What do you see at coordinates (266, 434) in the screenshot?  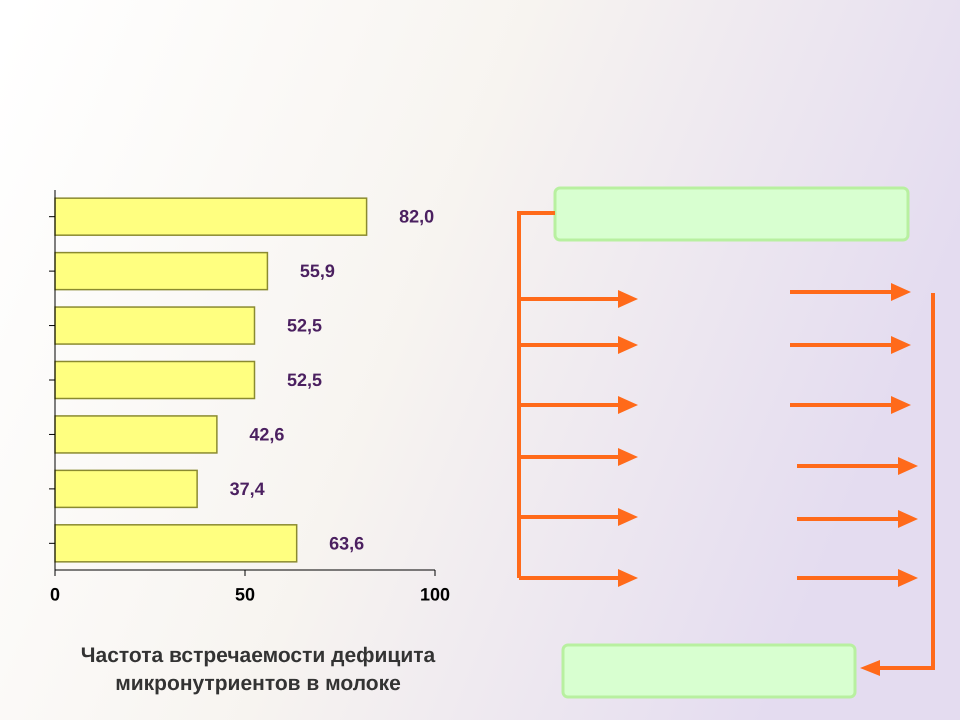 I see `data-label: 42,6` at bounding box center [266, 434].